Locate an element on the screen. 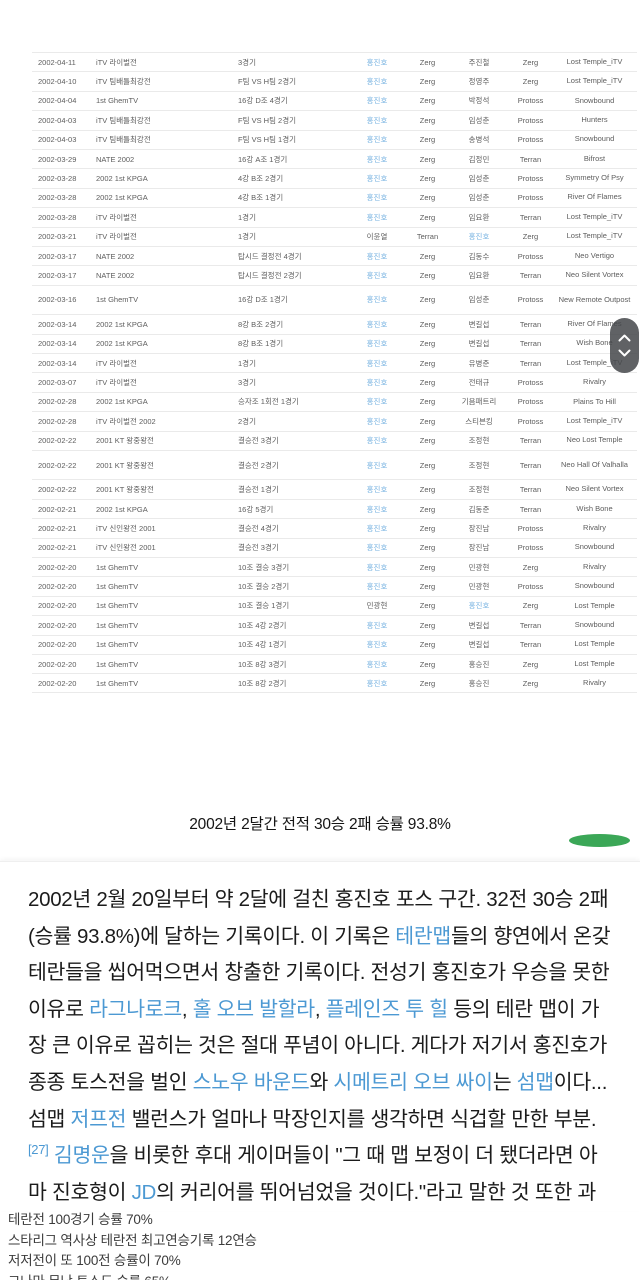  match-cell: 결승전 1경기 is located at coordinates (258, 490).